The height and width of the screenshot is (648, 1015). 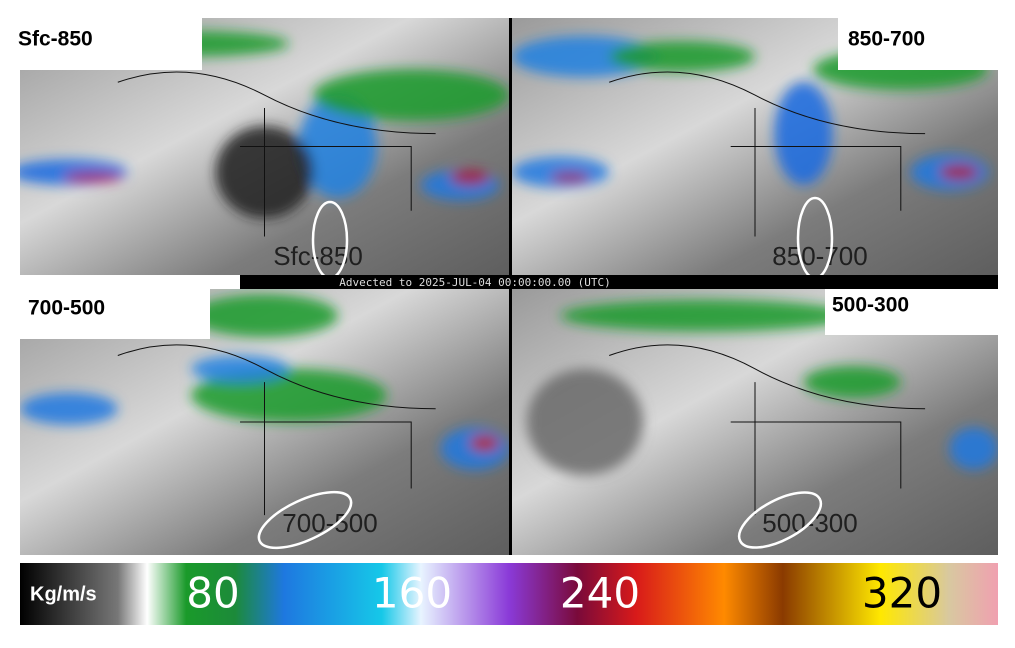 I want to click on colorbar, so click(x=509, y=594).